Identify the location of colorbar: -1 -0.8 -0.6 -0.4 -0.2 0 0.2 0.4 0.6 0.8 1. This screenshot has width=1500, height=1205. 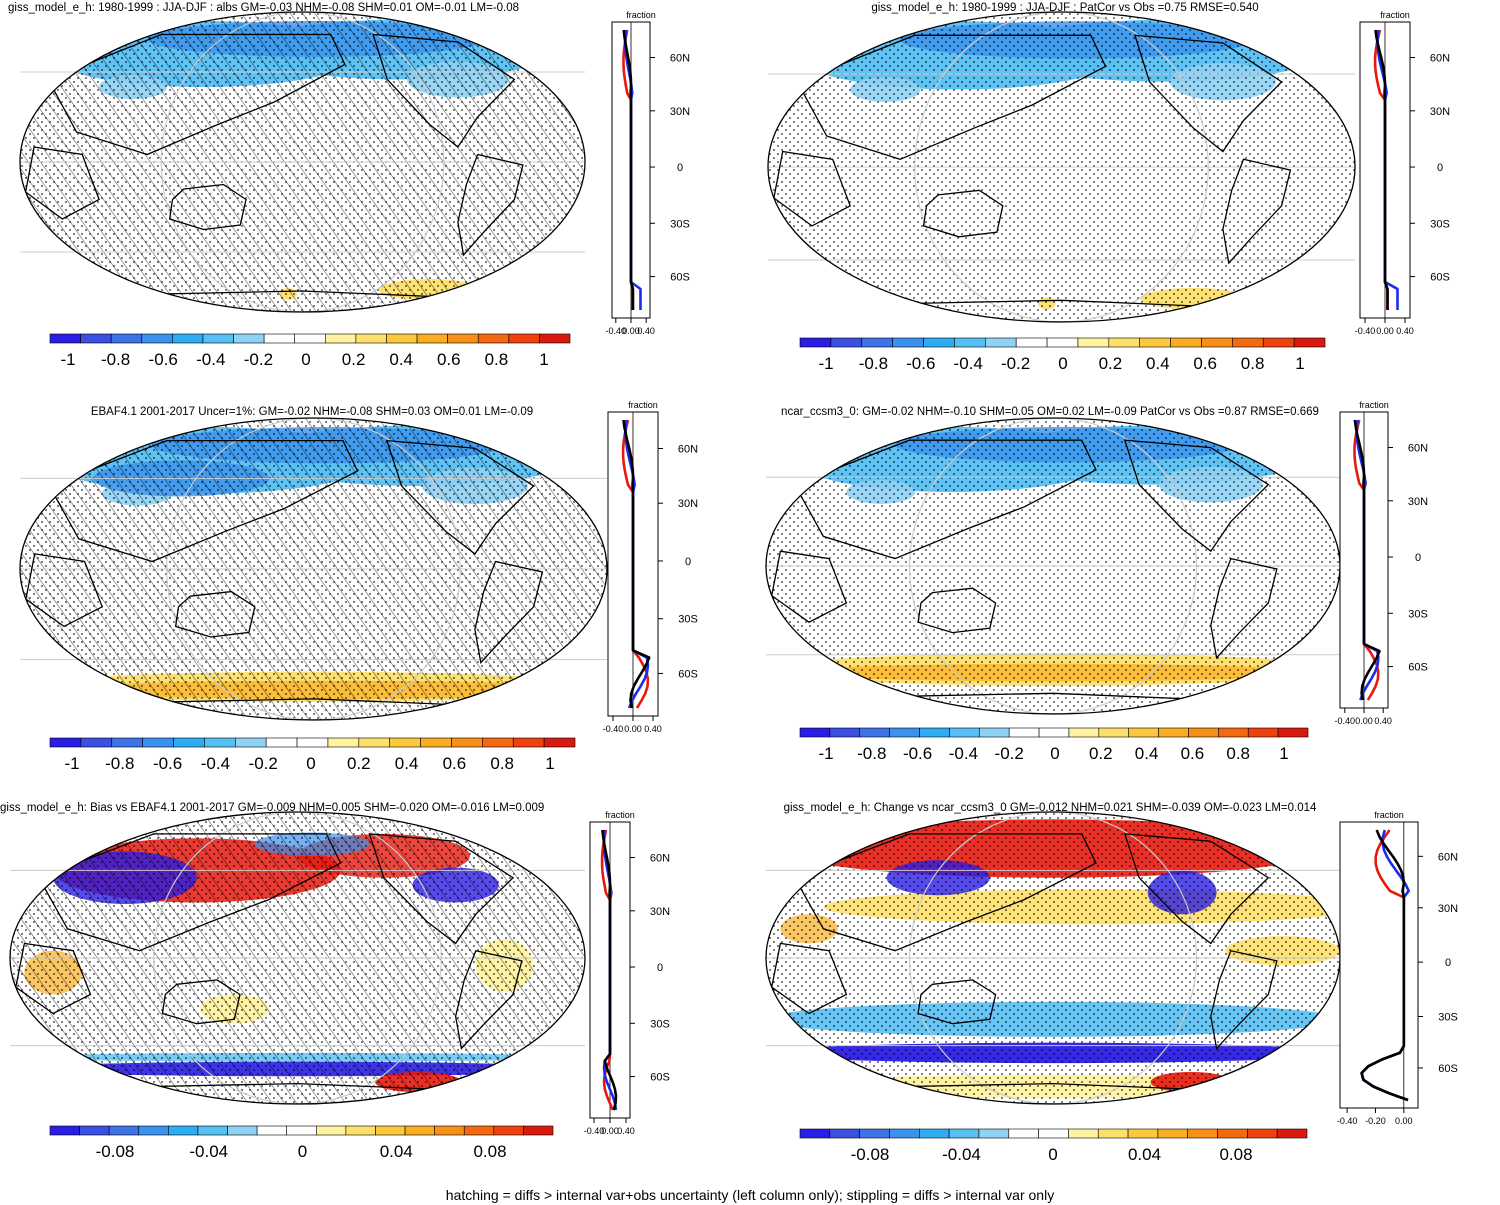
(1062, 355).